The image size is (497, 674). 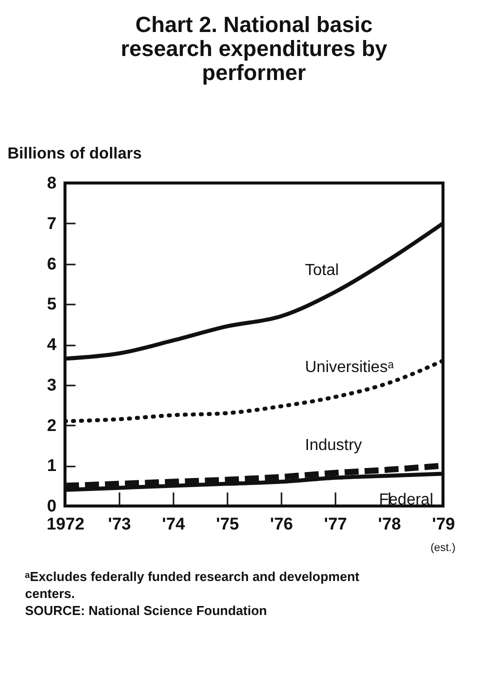 What do you see at coordinates (65, 524) in the screenshot?
I see `x-tick-label: 1972` at bounding box center [65, 524].